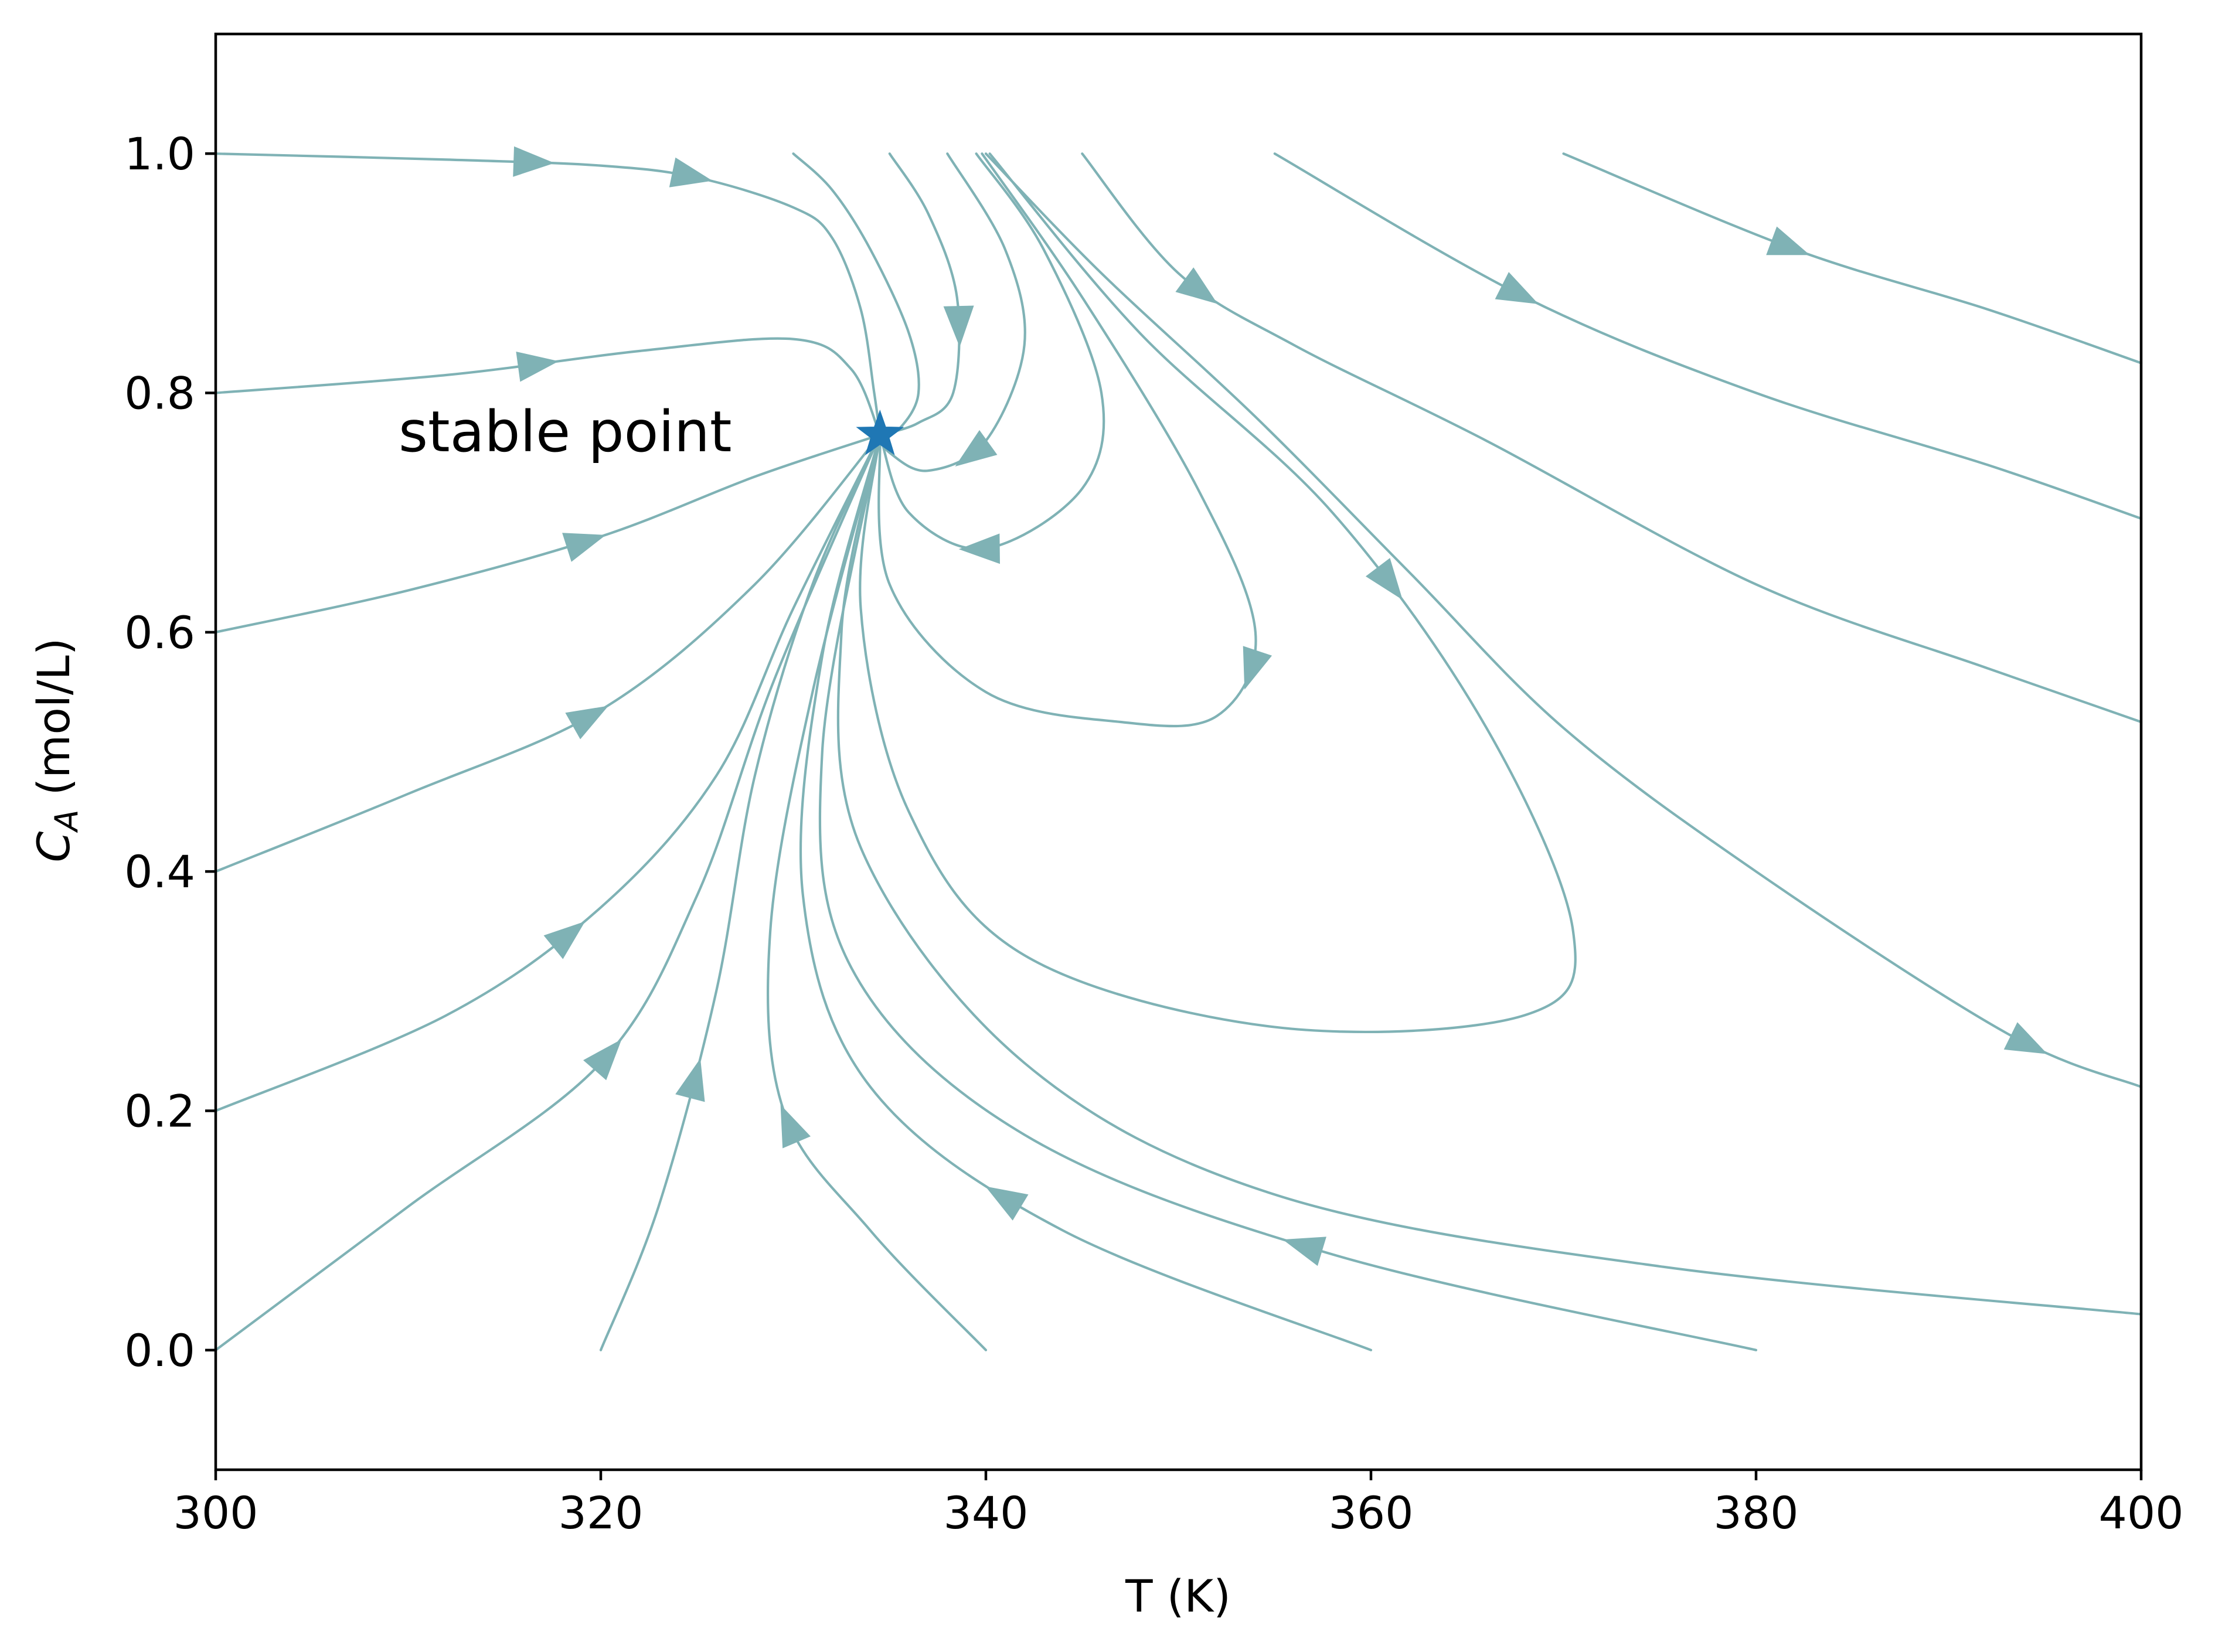 The height and width of the screenshot is (1652, 2215). What do you see at coordinates (159, 1350) in the screenshot?
I see `y-tick-label: 0.0` at bounding box center [159, 1350].